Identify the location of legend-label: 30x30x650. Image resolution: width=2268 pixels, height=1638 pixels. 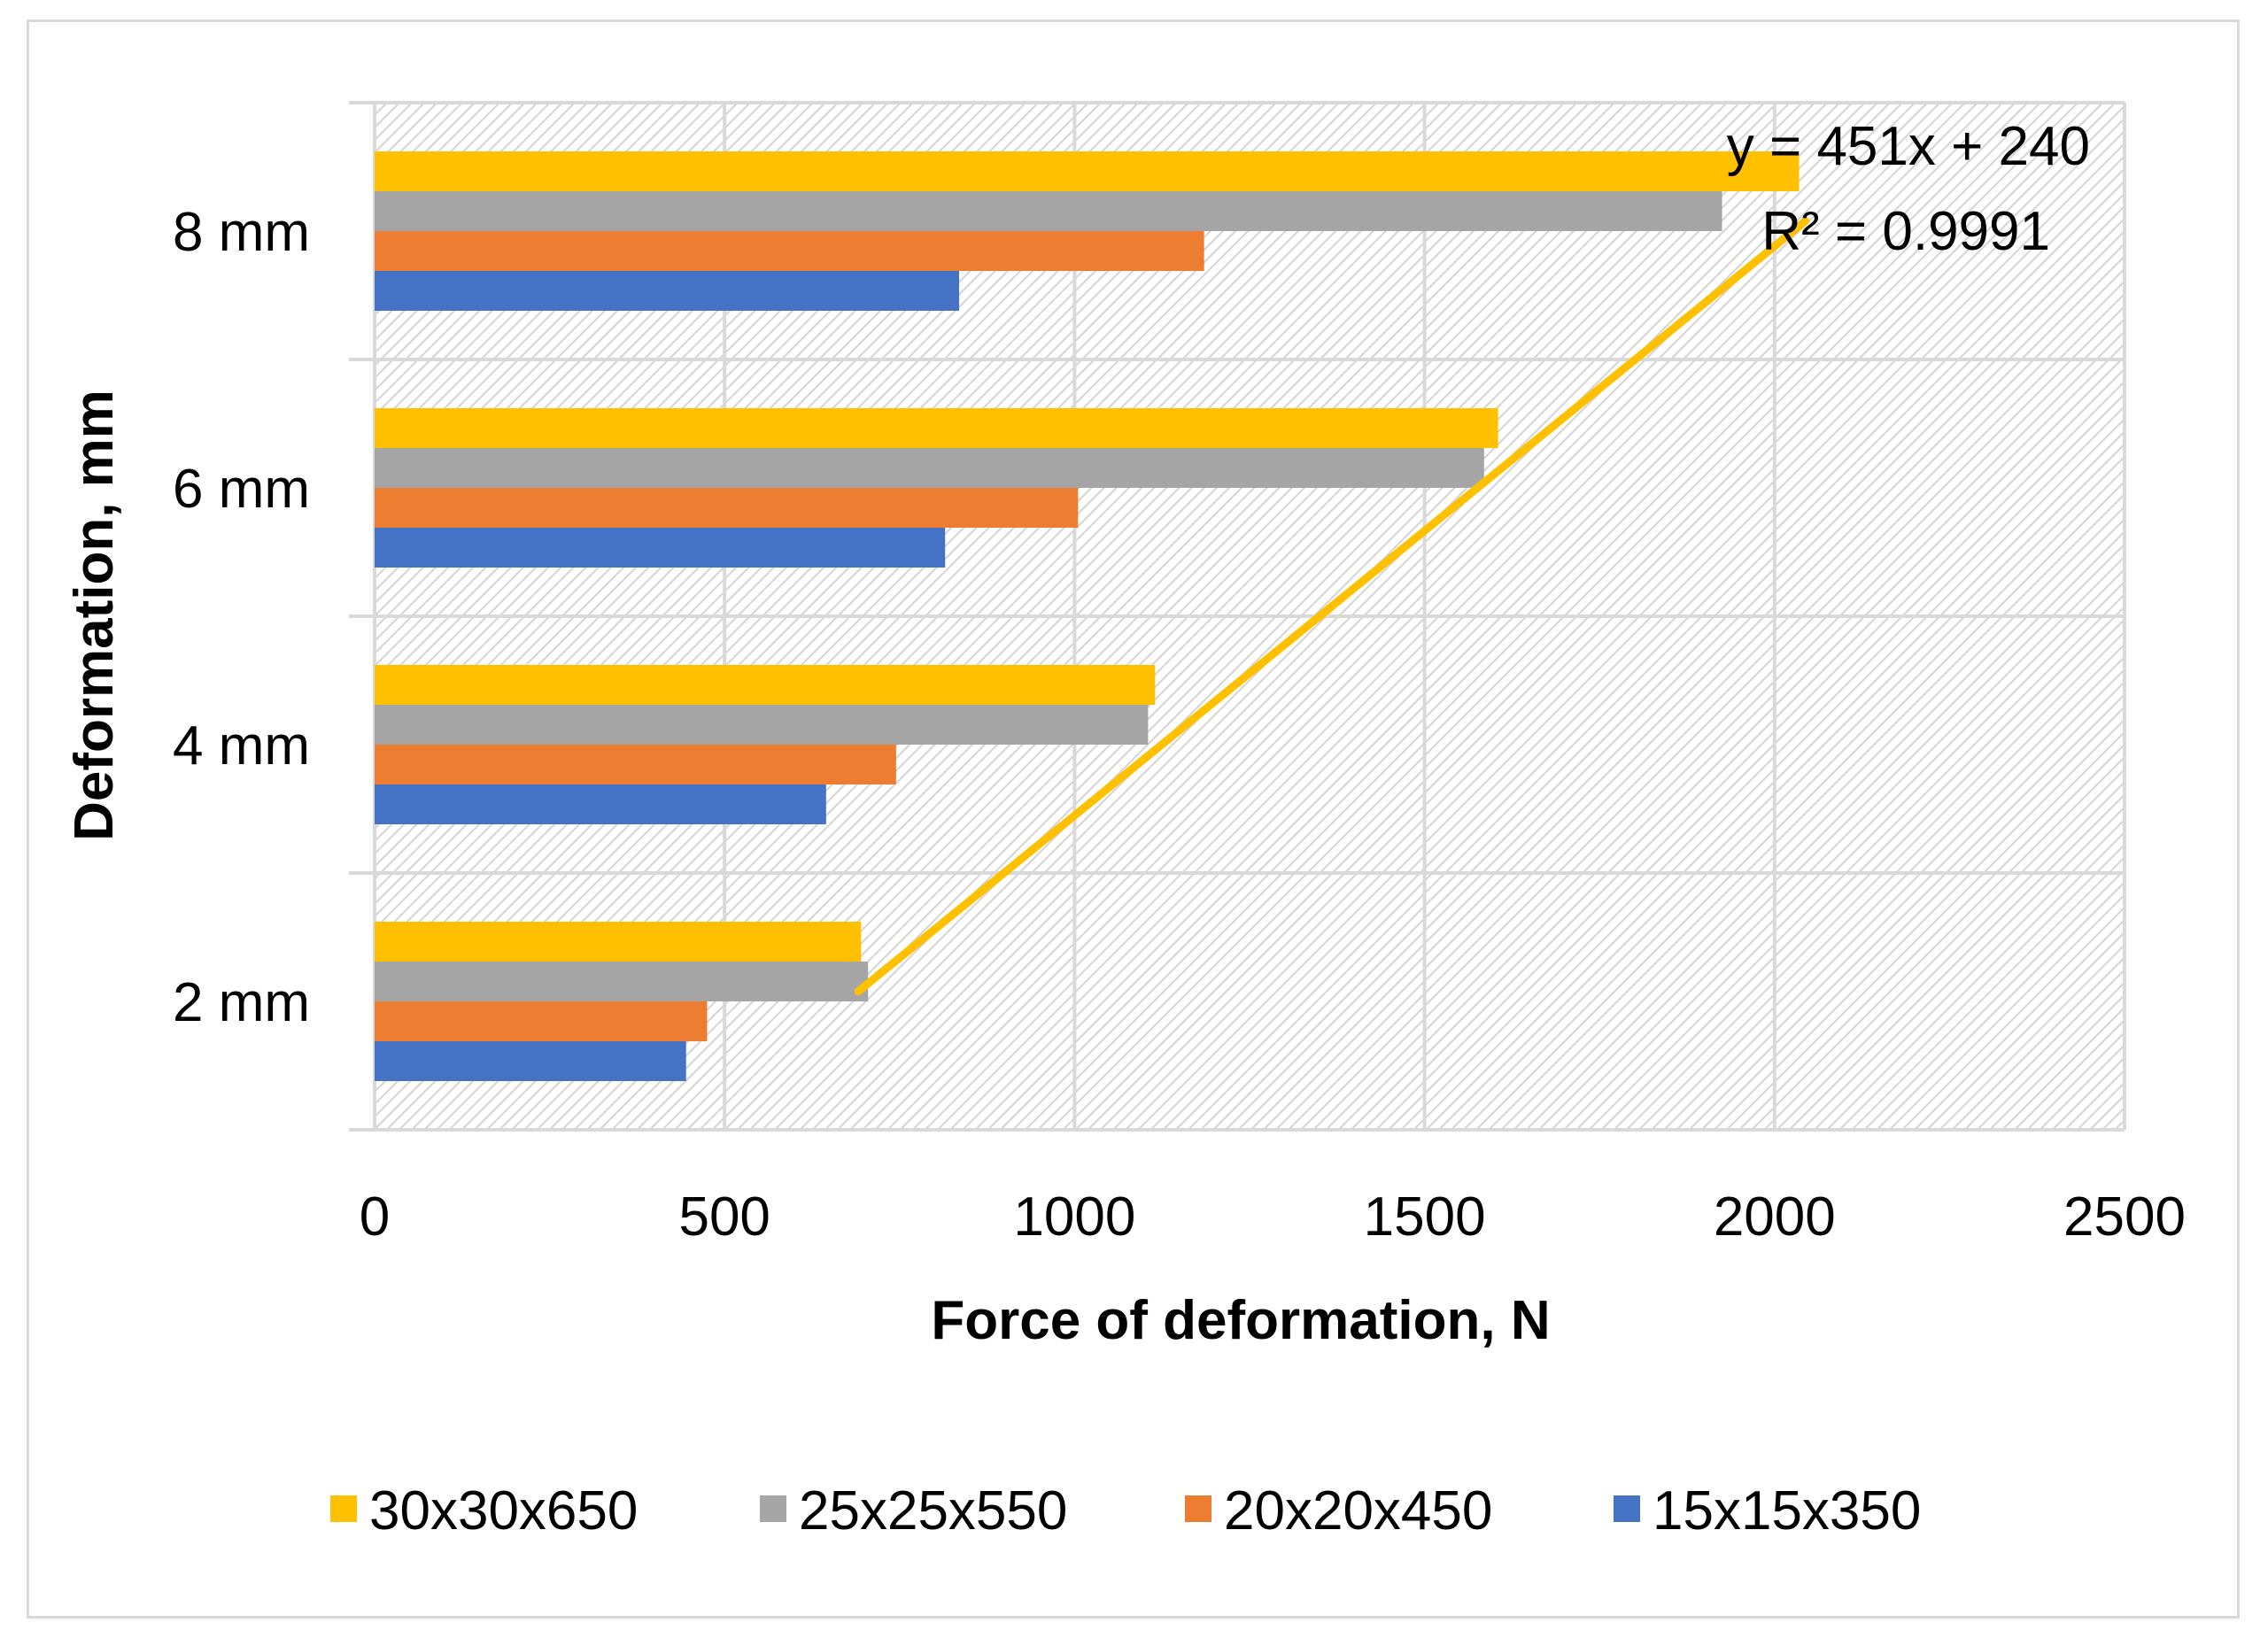
(504, 1510).